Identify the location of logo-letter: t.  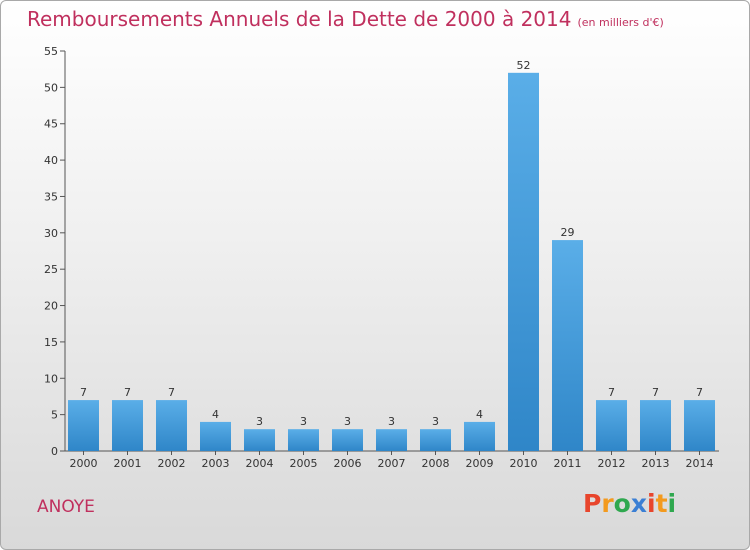
(661, 503).